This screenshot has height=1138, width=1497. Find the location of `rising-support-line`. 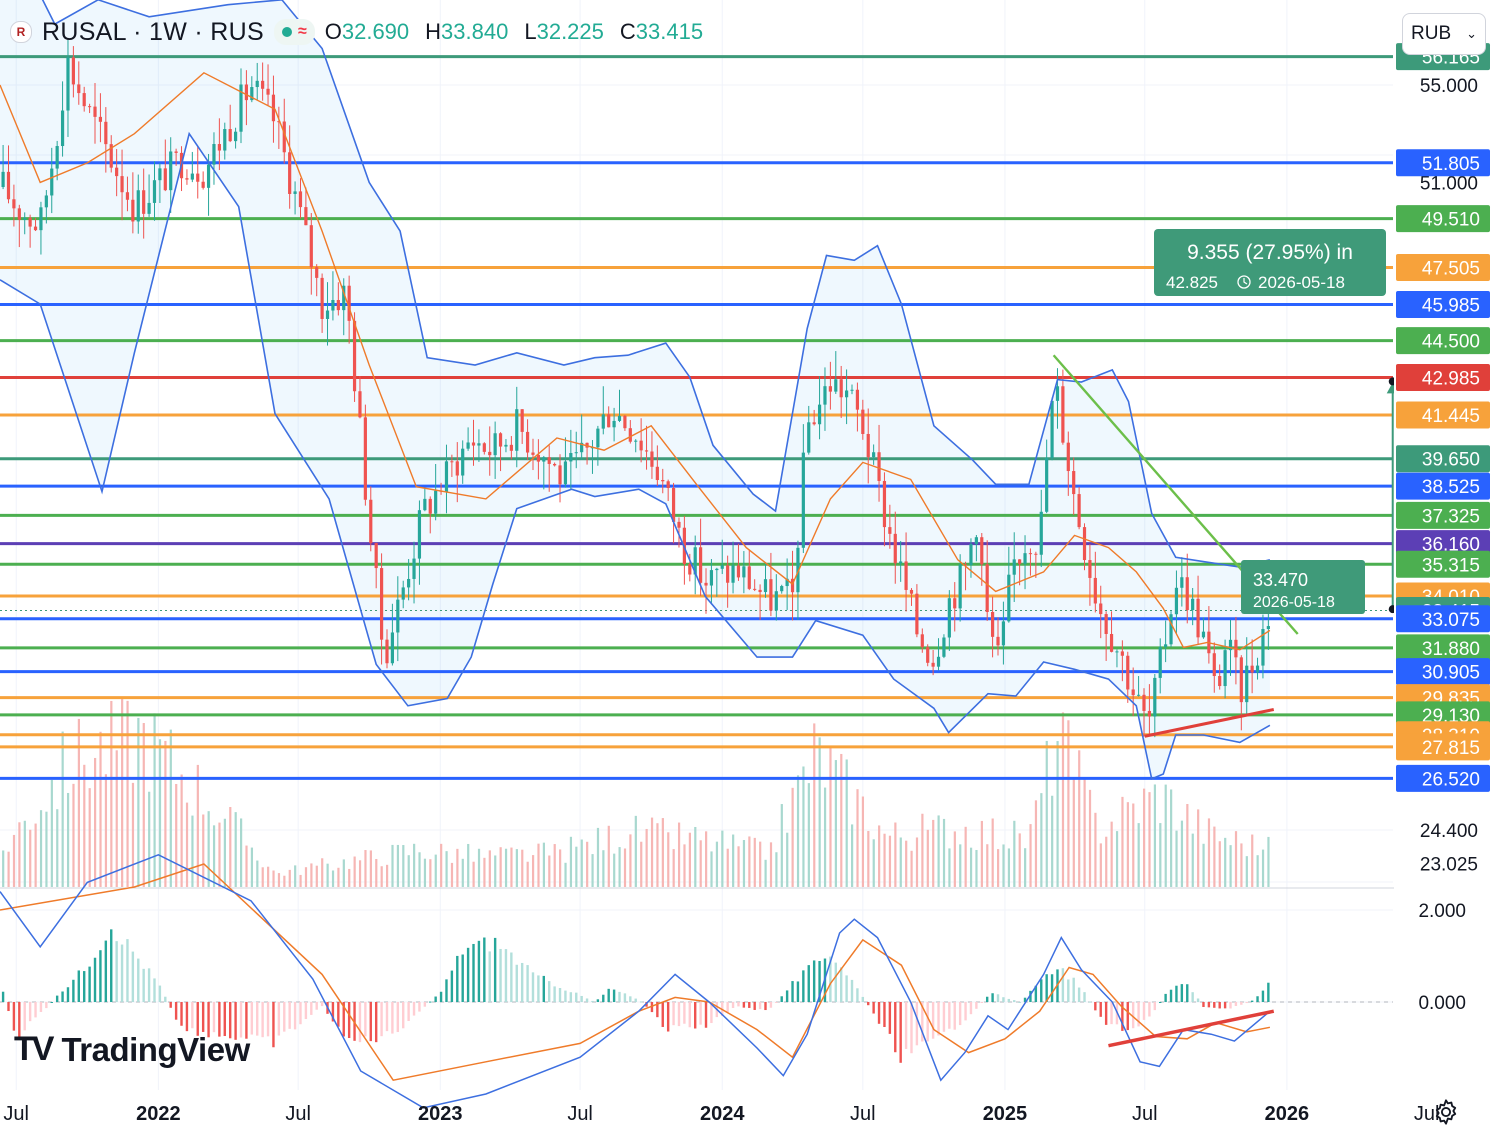

rising-support-line is located at coordinates (1209, 723).